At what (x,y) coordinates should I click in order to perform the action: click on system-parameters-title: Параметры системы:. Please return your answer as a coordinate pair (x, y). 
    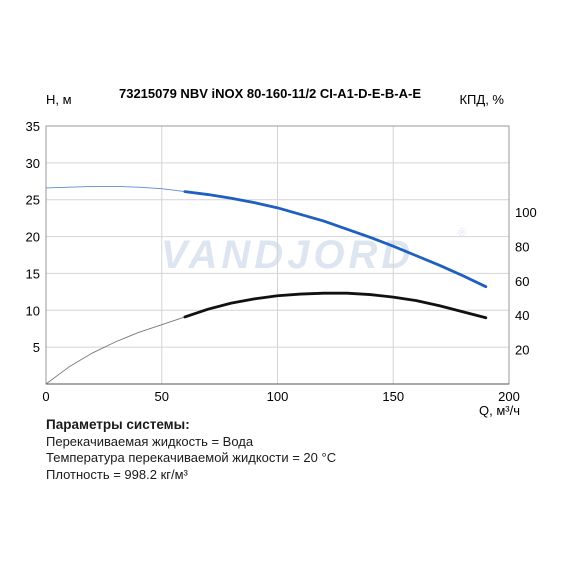
    Looking at the image, I should click on (118, 424).